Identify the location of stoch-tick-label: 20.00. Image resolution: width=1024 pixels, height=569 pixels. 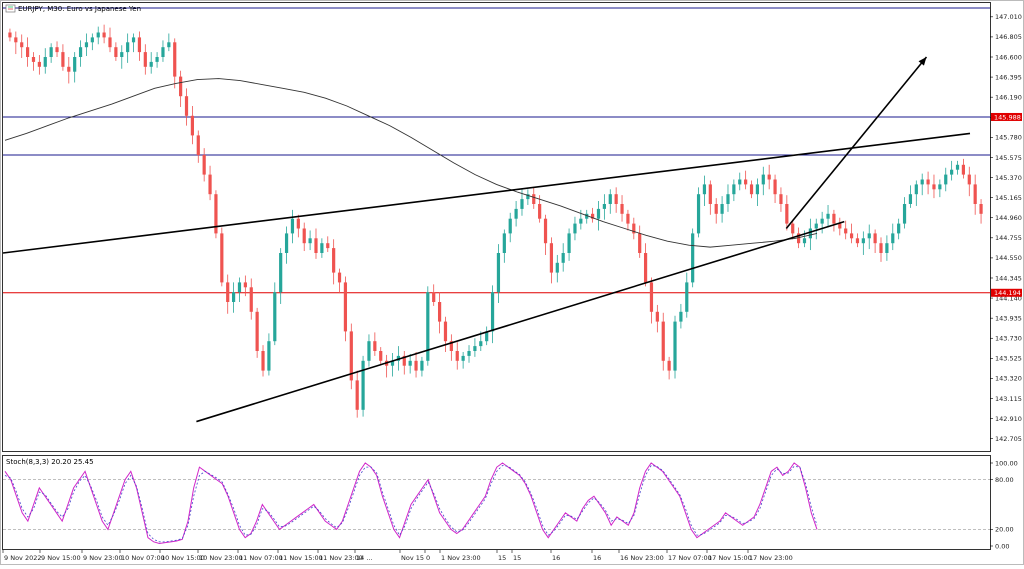
(1004, 530).